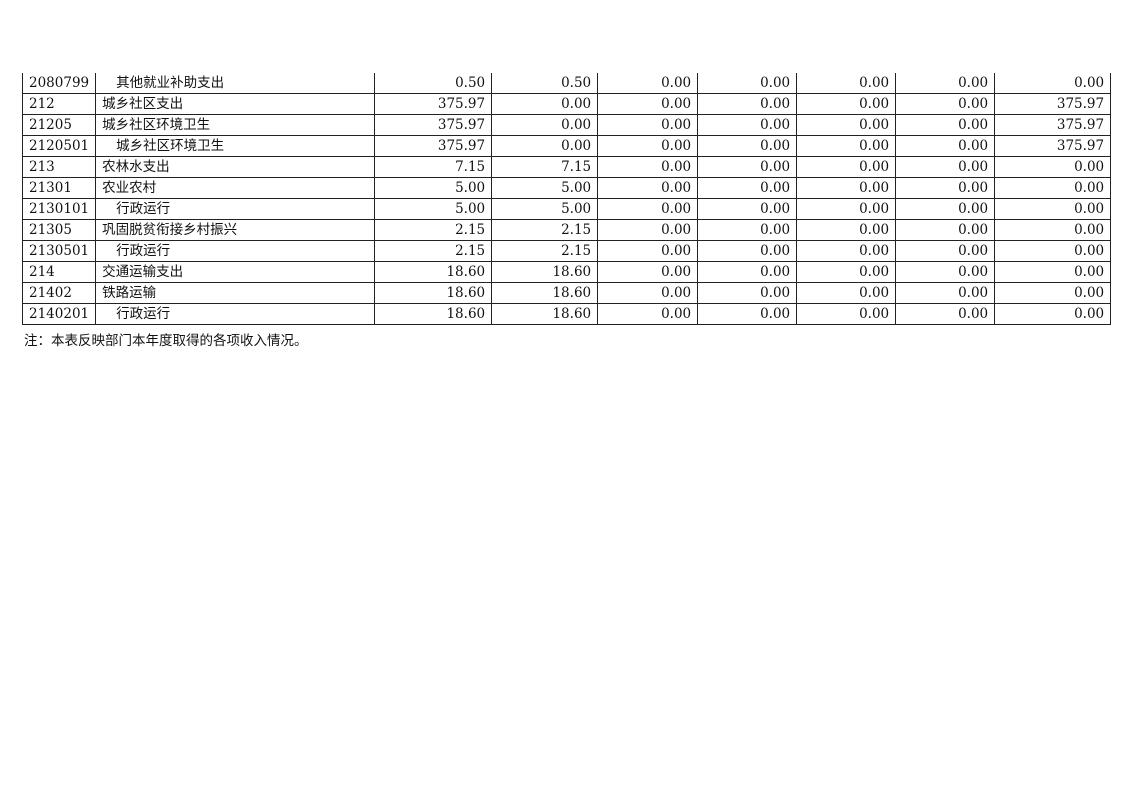 The width and height of the screenshot is (1122, 793). What do you see at coordinates (59, 125) in the screenshot?
I see `row-code: 21205` at bounding box center [59, 125].